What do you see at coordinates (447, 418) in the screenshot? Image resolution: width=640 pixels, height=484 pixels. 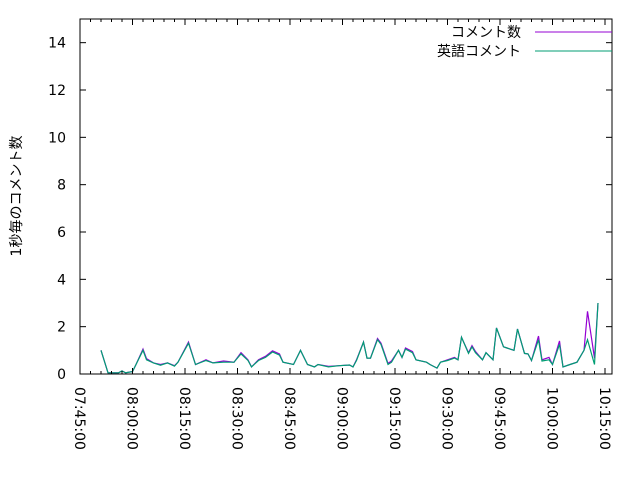 I see `x-tick-label: 09:30:00` at bounding box center [447, 418].